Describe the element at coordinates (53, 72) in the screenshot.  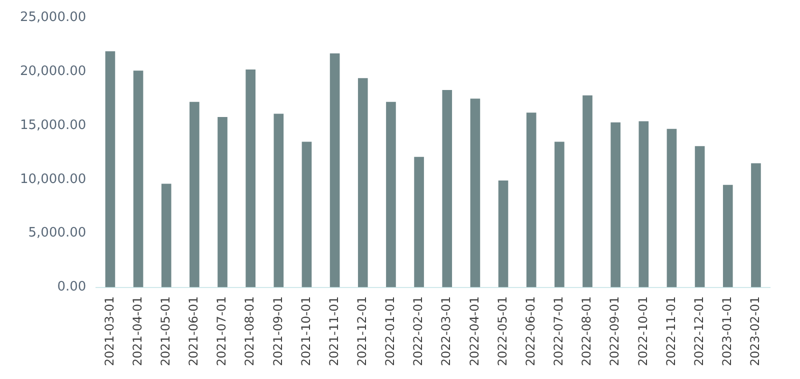
I see `y-tick-label: 20,000.00` at that location.